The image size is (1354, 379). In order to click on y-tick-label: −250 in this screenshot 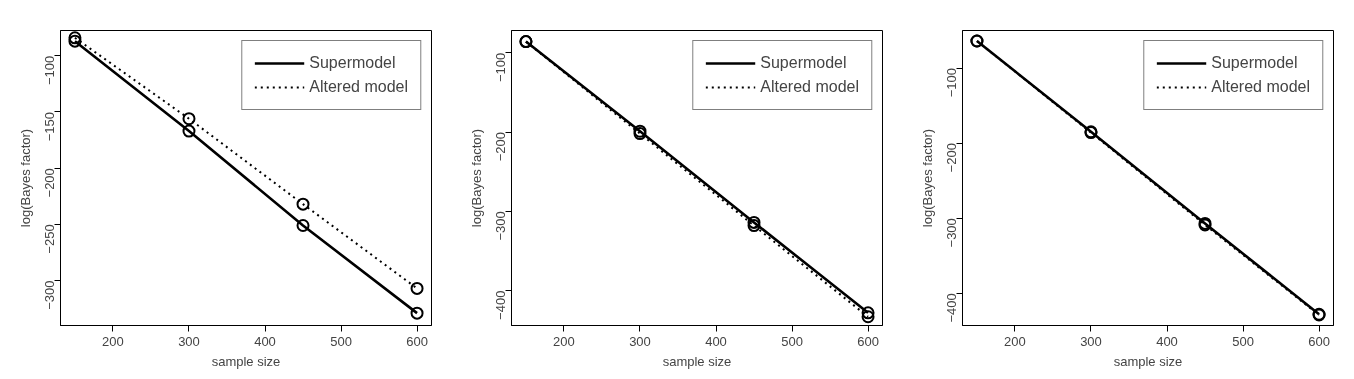, I will do `click(49, 239)`.